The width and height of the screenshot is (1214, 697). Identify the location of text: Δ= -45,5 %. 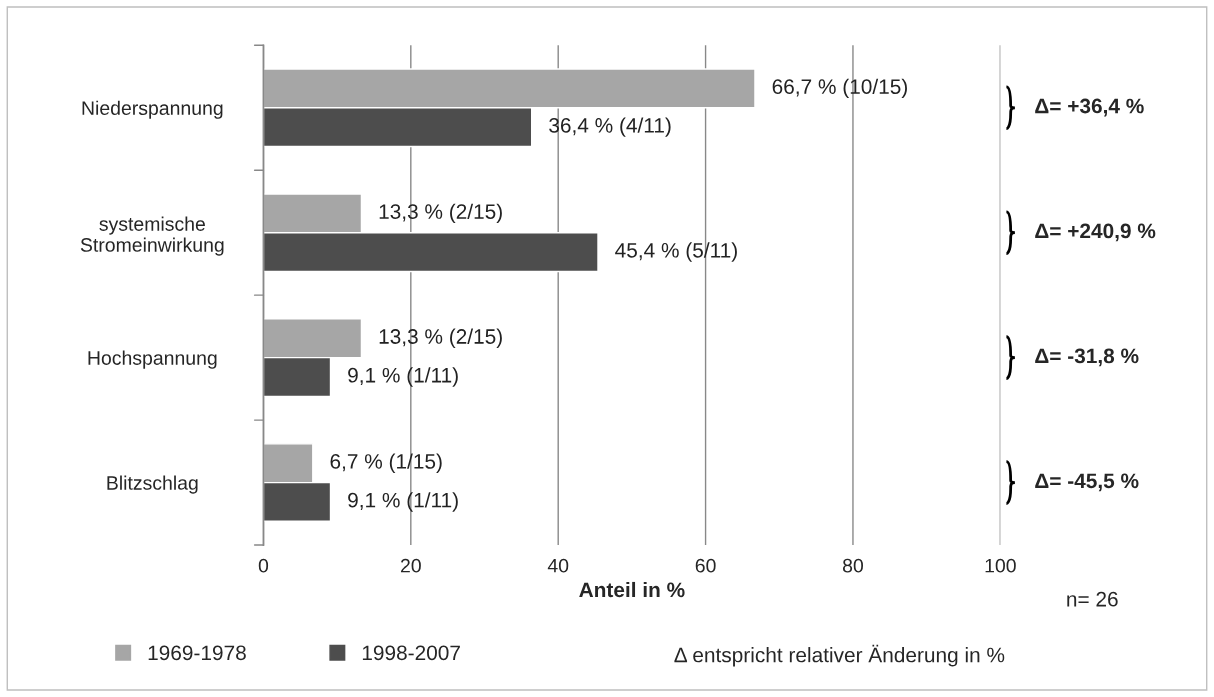
(1087, 482).